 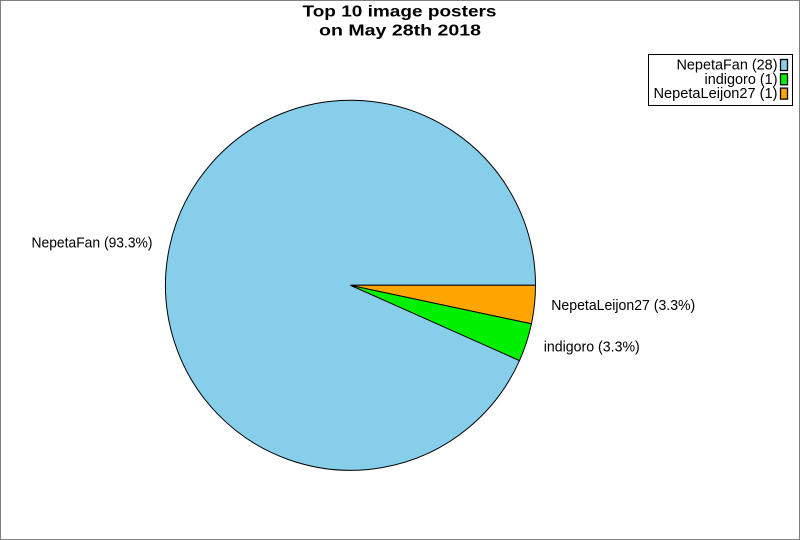 What do you see at coordinates (400, 12) in the screenshot?
I see `svg-text: Top 10 image posters` at bounding box center [400, 12].